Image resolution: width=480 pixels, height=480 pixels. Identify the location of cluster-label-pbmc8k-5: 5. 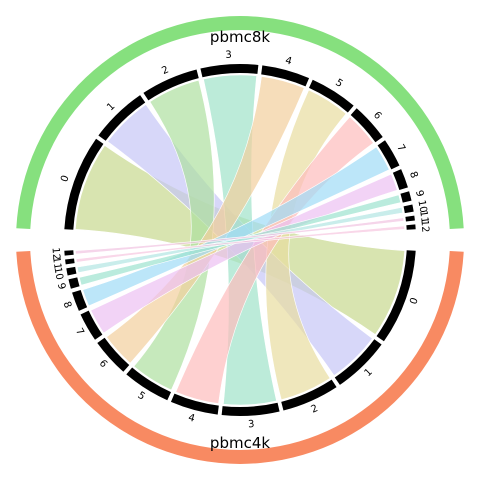
(338, 83).